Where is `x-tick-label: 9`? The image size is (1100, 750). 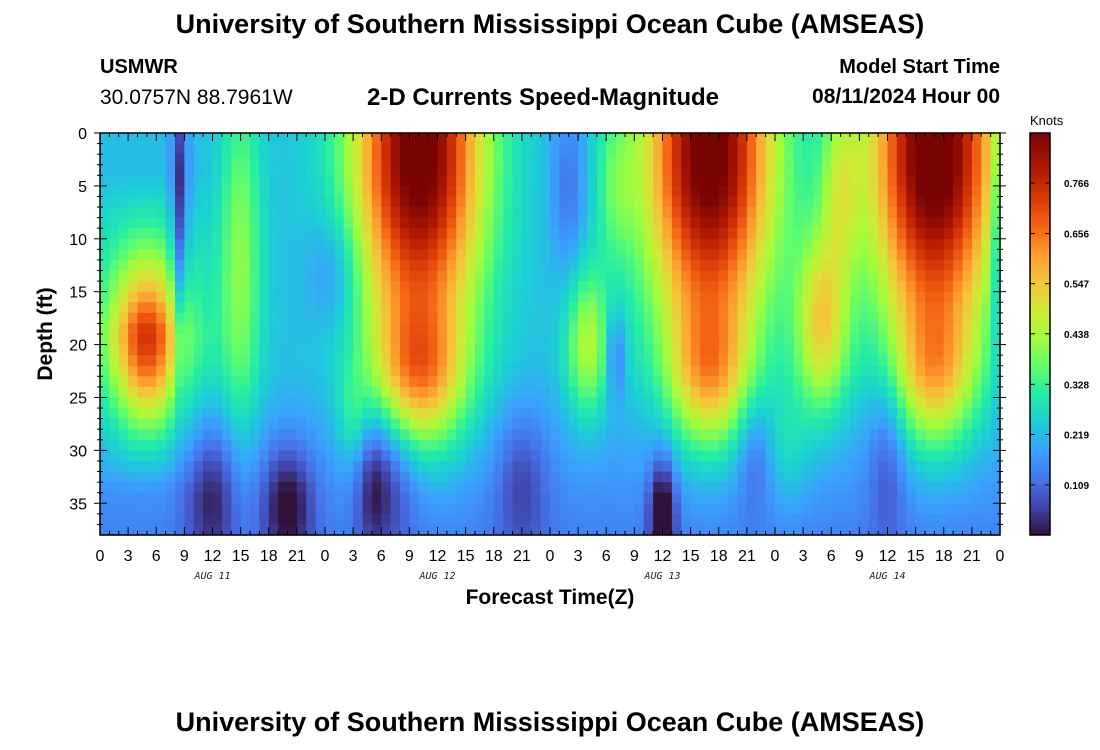 x-tick-label: 9 is located at coordinates (859, 556).